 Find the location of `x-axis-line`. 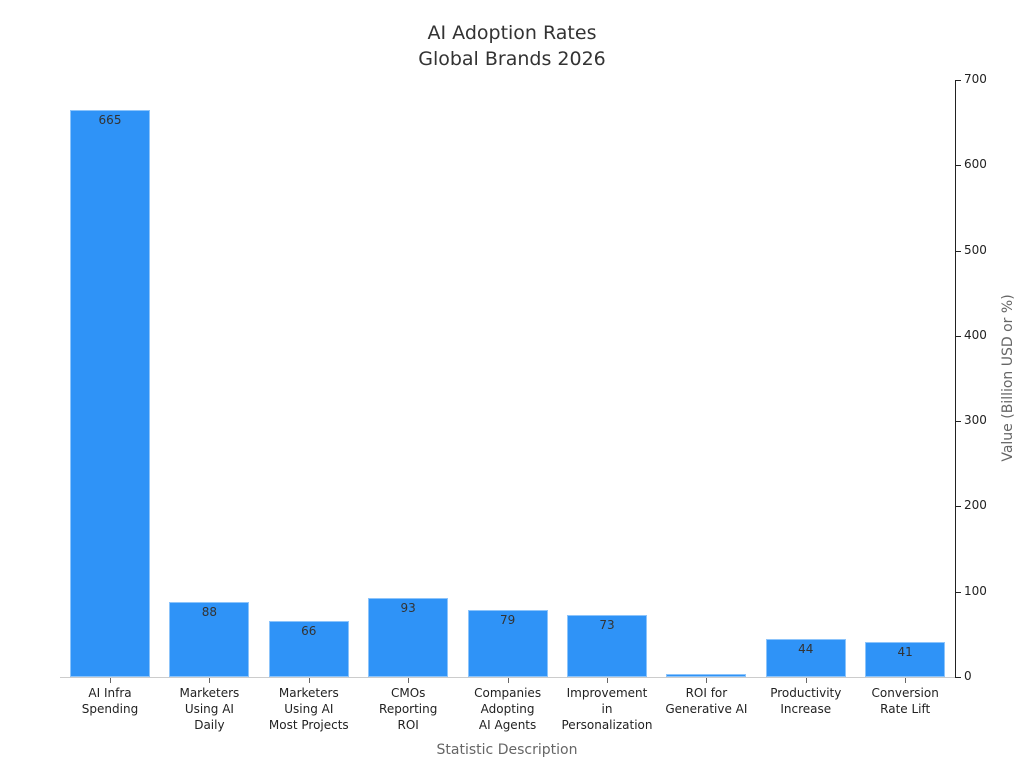

x-axis-line is located at coordinates (508, 677).